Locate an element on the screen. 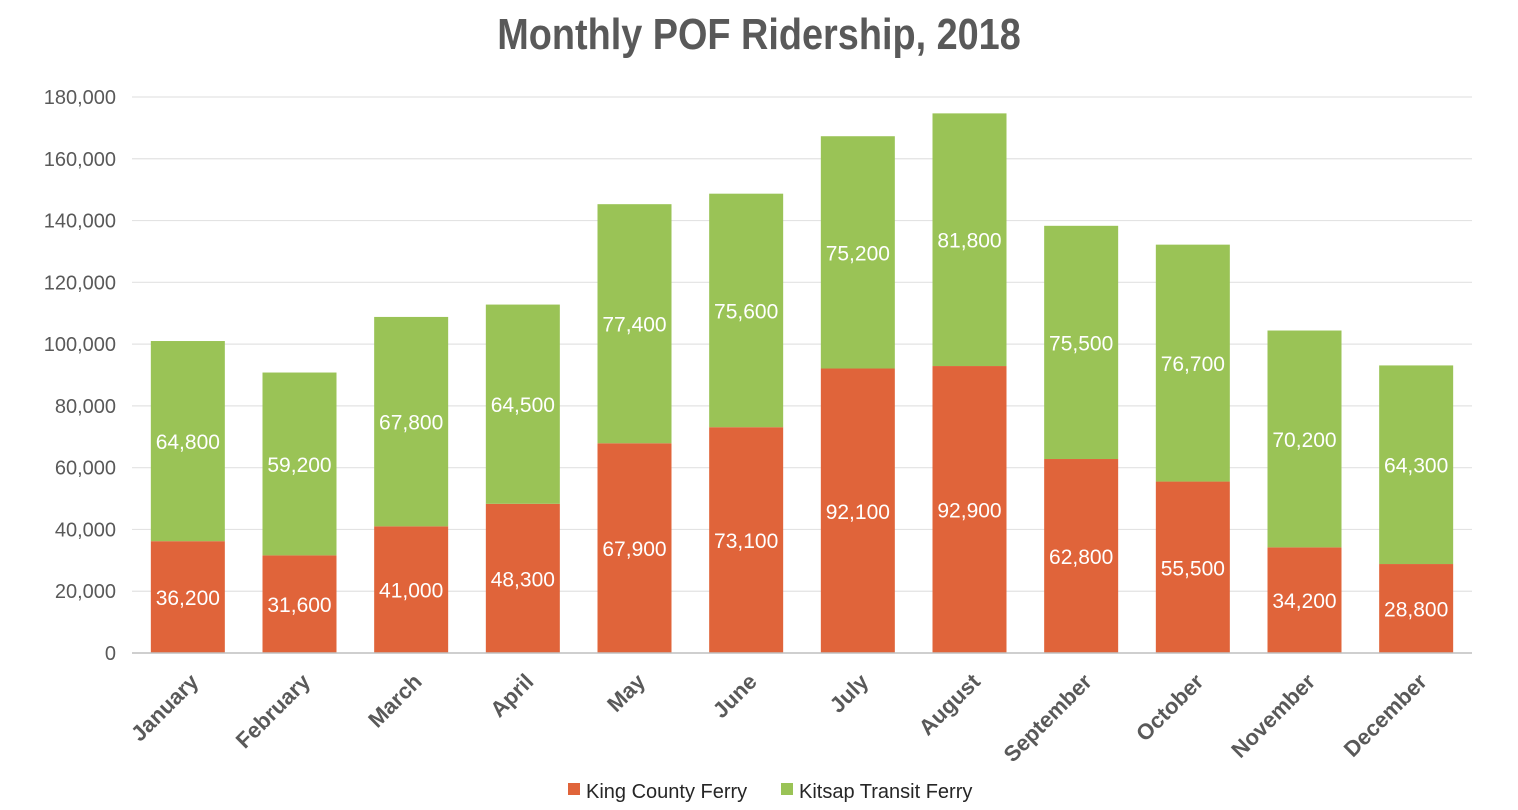 This screenshot has height=810, width=1518. data-label: 64,300 is located at coordinates (1416, 466).